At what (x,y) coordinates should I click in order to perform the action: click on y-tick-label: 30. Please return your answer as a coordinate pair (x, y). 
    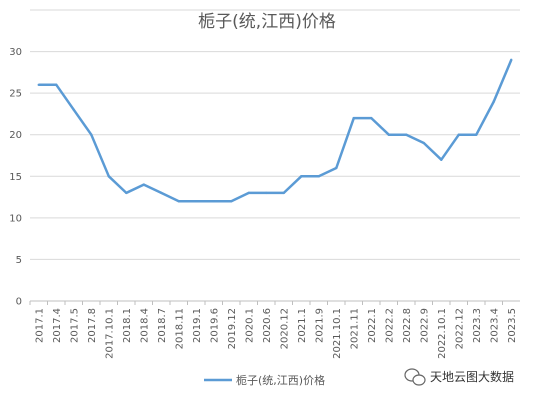
    Looking at the image, I should click on (15, 52).